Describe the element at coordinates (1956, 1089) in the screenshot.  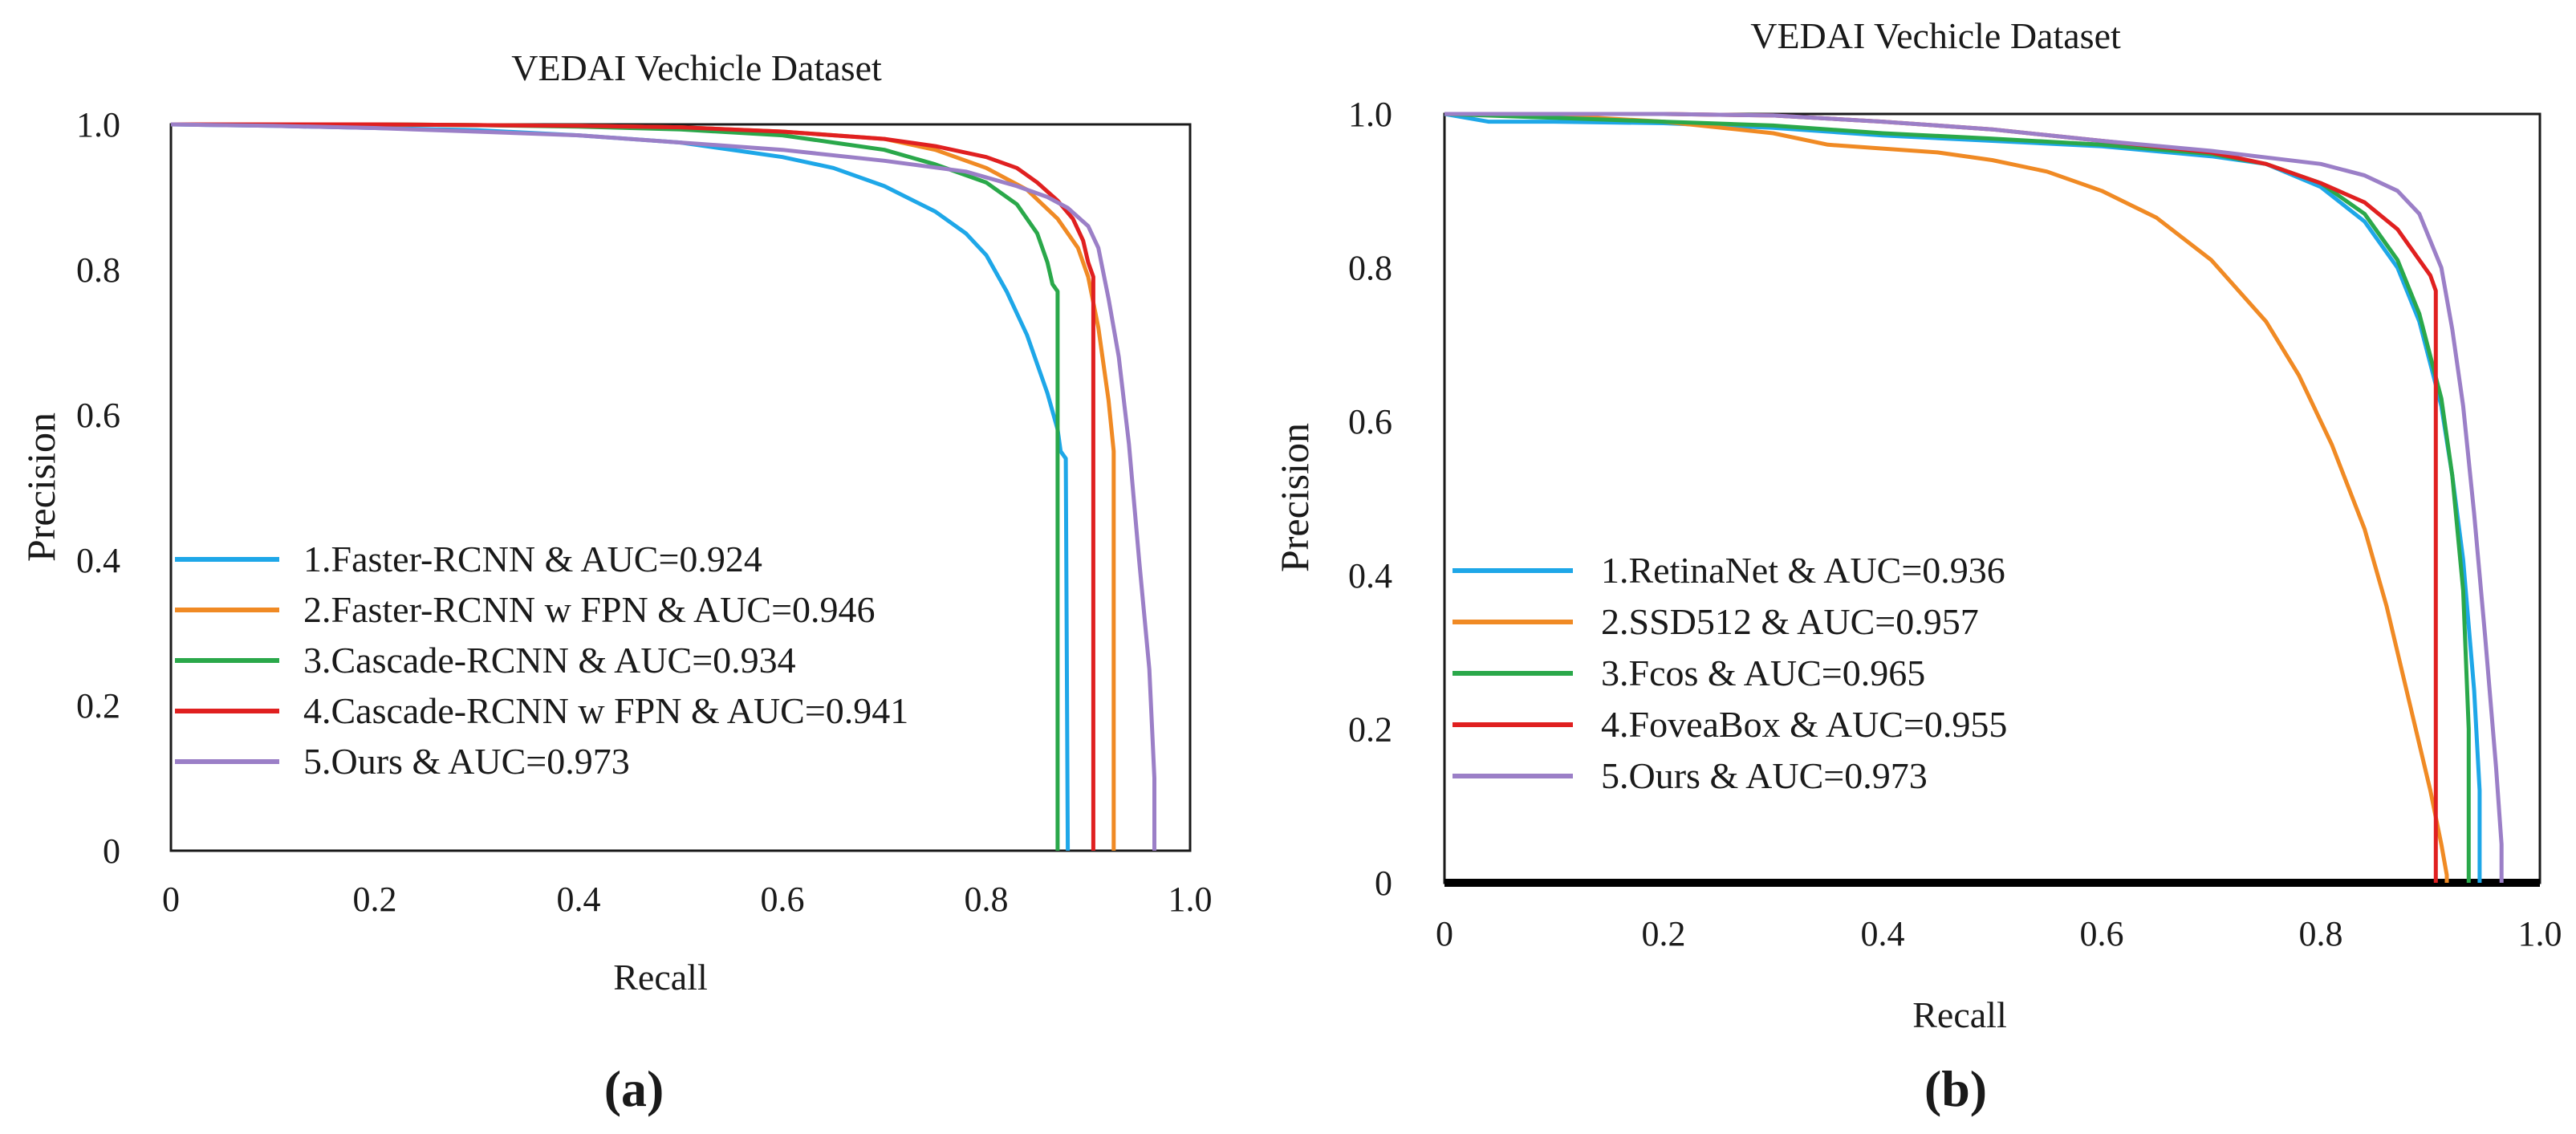
I see `panel-label: (b)` at that location.